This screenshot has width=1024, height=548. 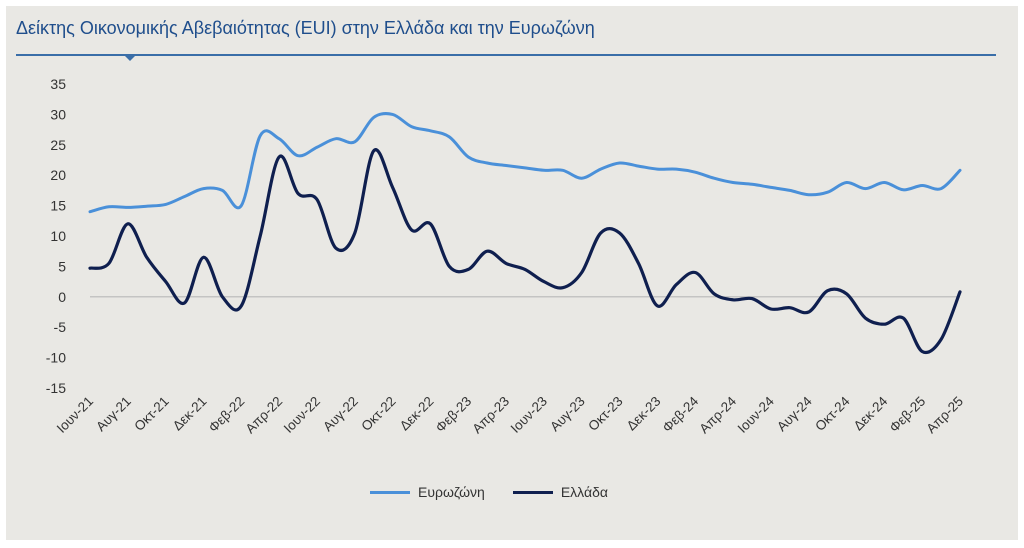 I want to click on x-tick-label: Απρ-22, so click(x=263, y=415).